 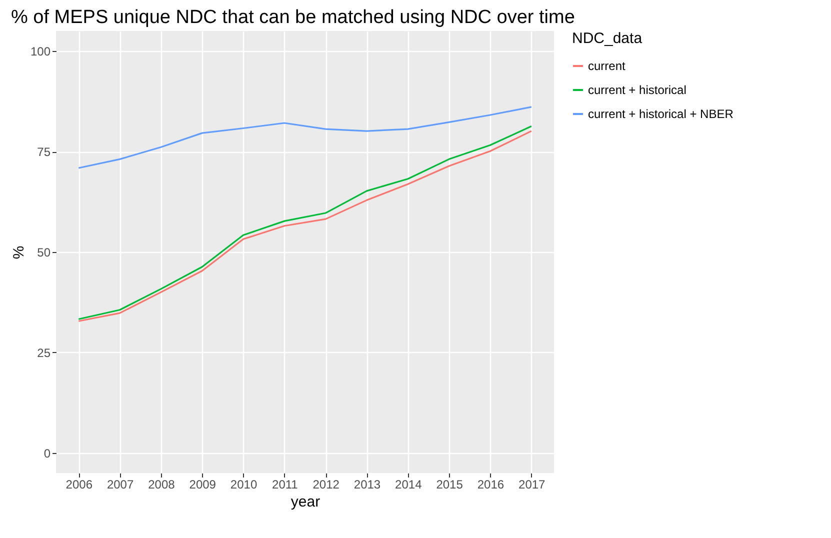 I want to click on x-tick-label: 2007, so click(x=120, y=485).